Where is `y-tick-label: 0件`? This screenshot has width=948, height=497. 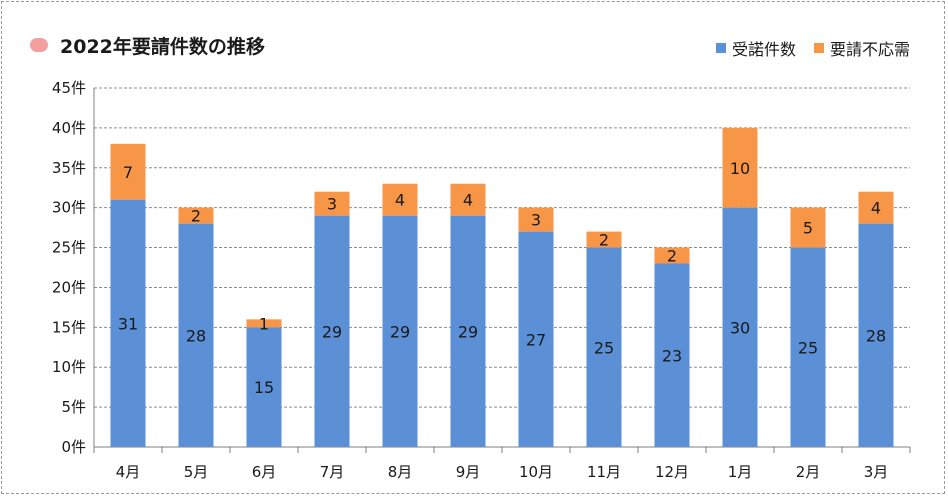
y-tick-label: 0件 is located at coordinates (73, 447).